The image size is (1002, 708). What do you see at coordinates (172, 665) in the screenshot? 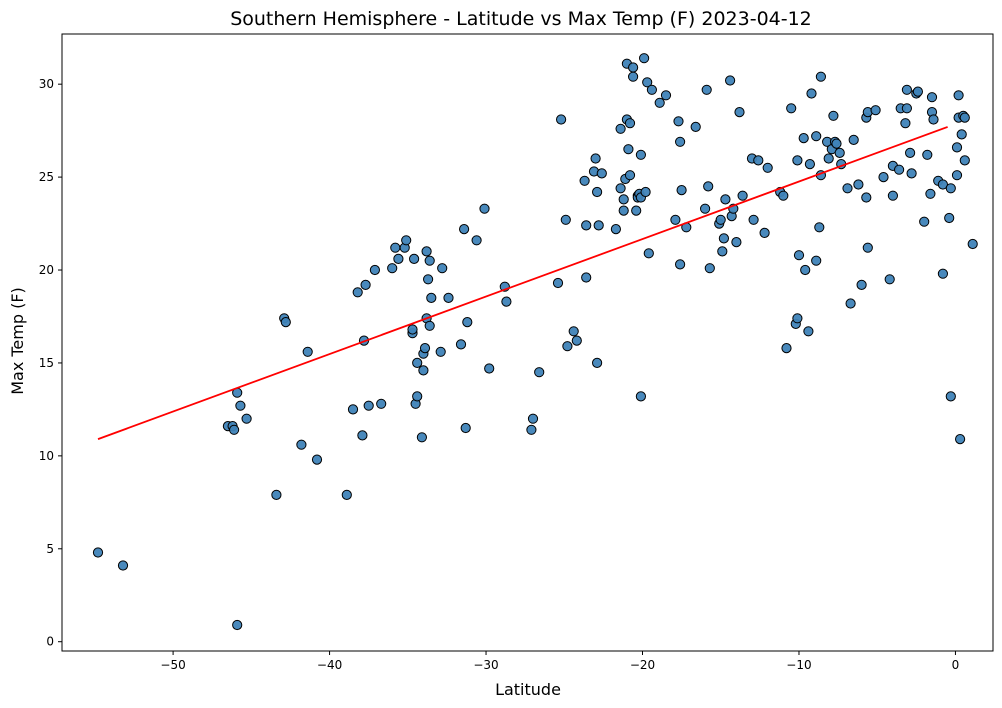
I see `x-tick-label: −50` at bounding box center [172, 665].